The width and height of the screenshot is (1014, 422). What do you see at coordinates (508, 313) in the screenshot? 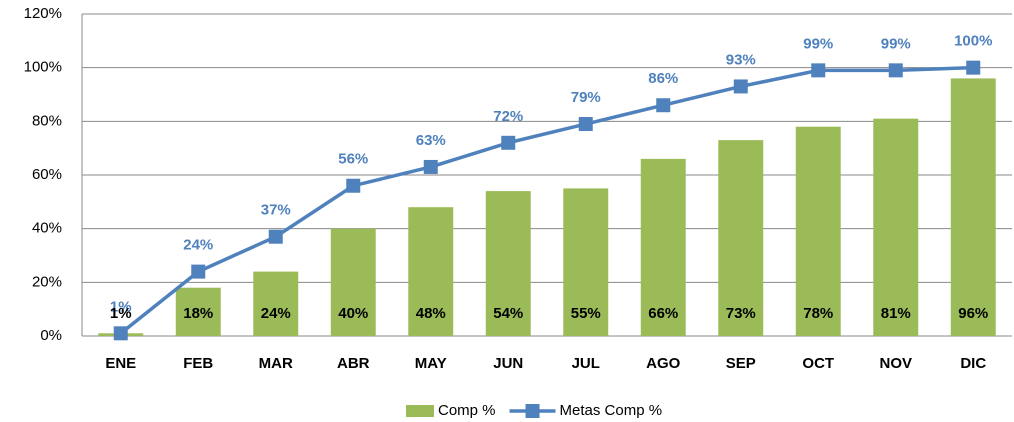
I see `bar-value-label: 54%` at bounding box center [508, 313].